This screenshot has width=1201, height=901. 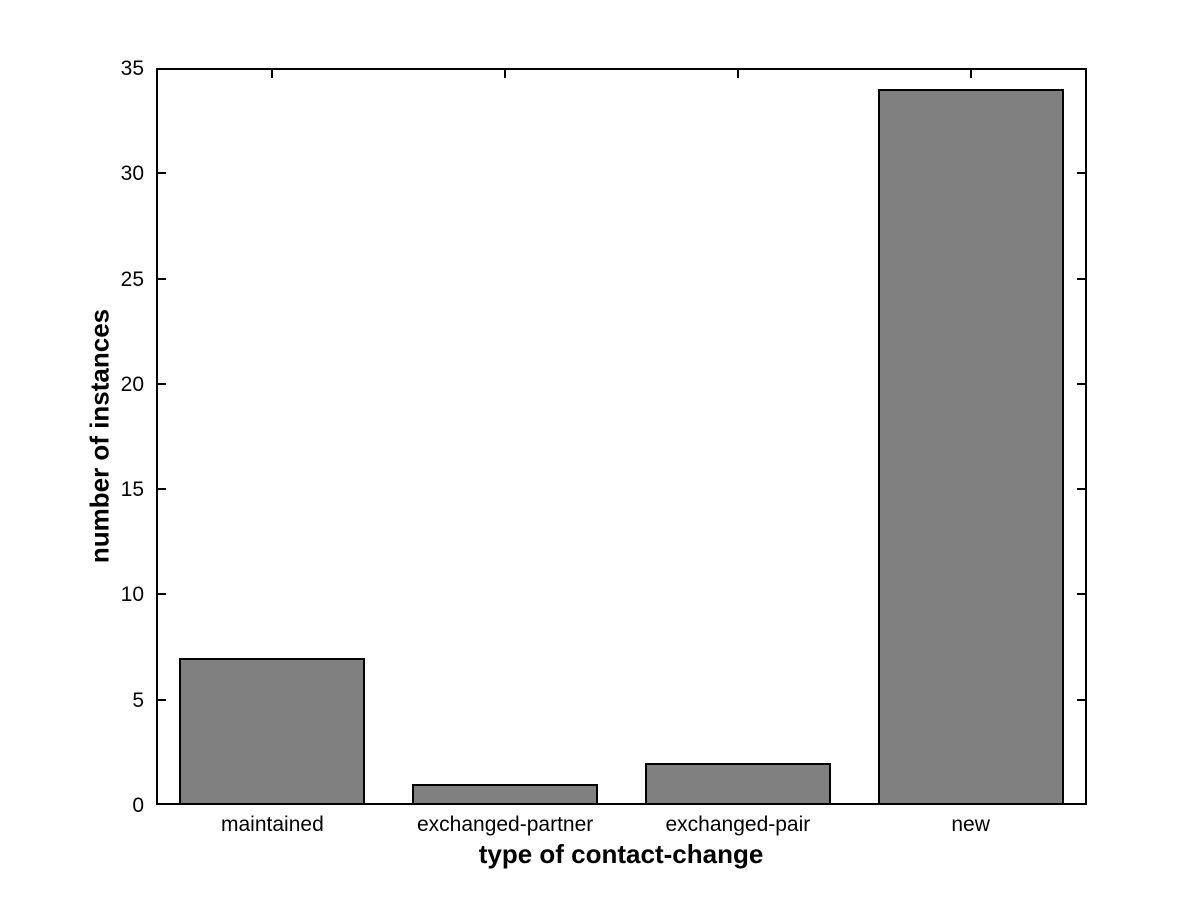 What do you see at coordinates (505, 824) in the screenshot?
I see `x-tick-label-exchanged-partner: exchanged-partner` at bounding box center [505, 824].